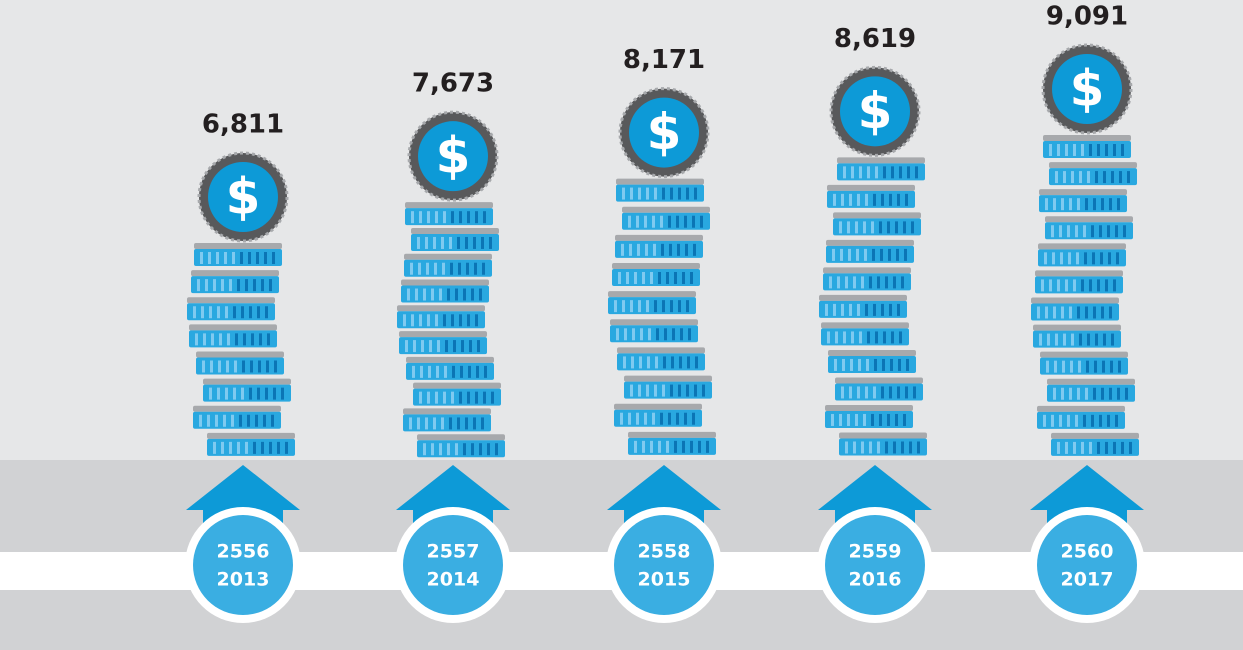  Describe the element at coordinates (1087, 552) in the screenshot. I see `category-label: 2560` at that location.